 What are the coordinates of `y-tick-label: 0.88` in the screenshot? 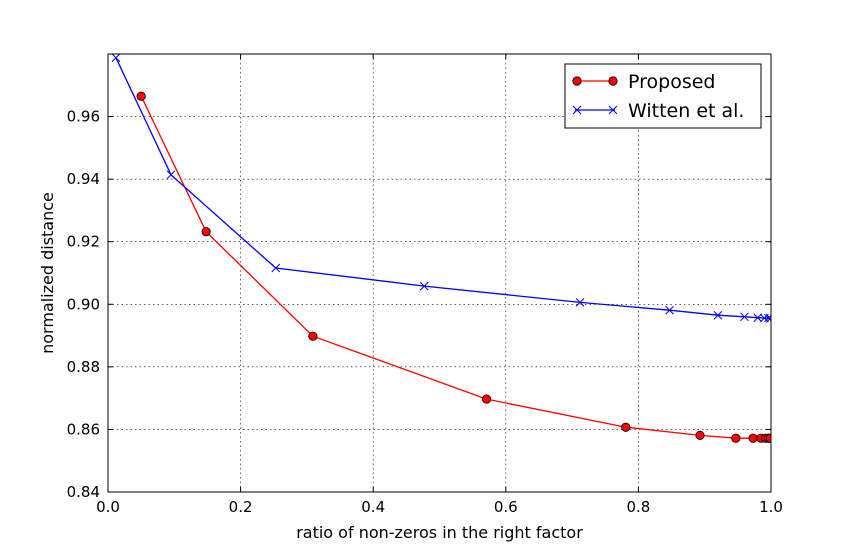 It's located at (83, 367).